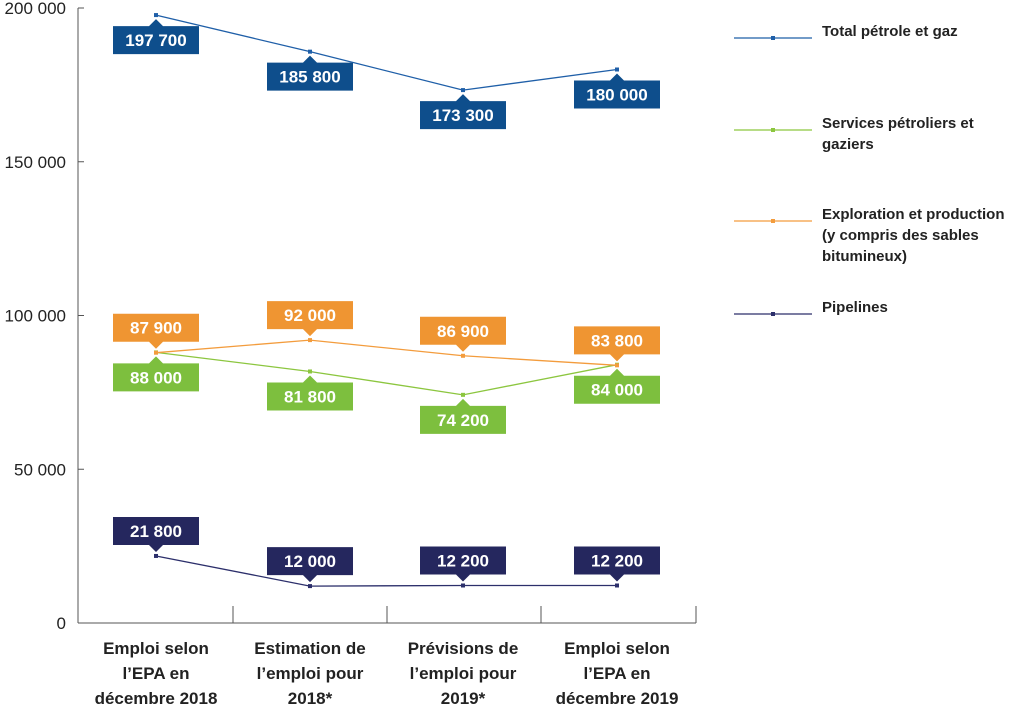  What do you see at coordinates (310, 315) in the screenshot?
I see `data-label-text: 92 000` at bounding box center [310, 315].